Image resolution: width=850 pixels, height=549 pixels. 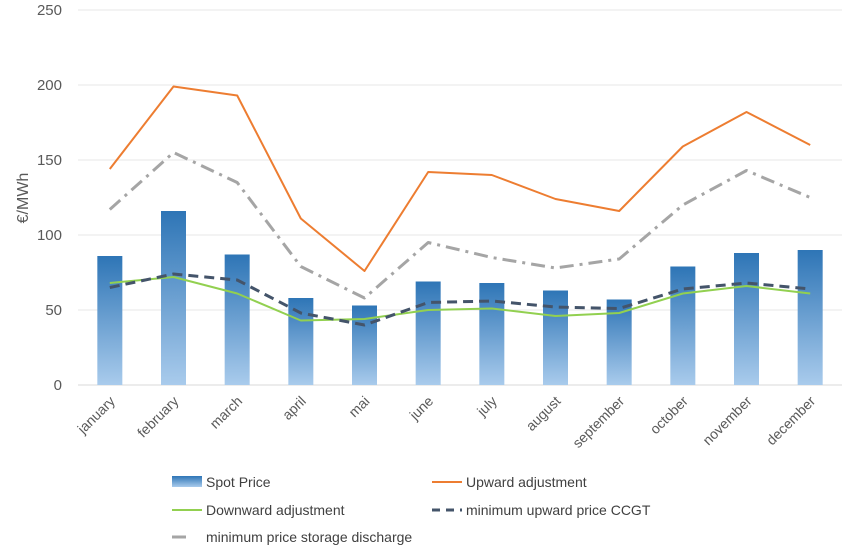 What do you see at coordinates (421, 408) in the screenshot?
I see `x-tick-label: june` at bounding box center [421, 408].